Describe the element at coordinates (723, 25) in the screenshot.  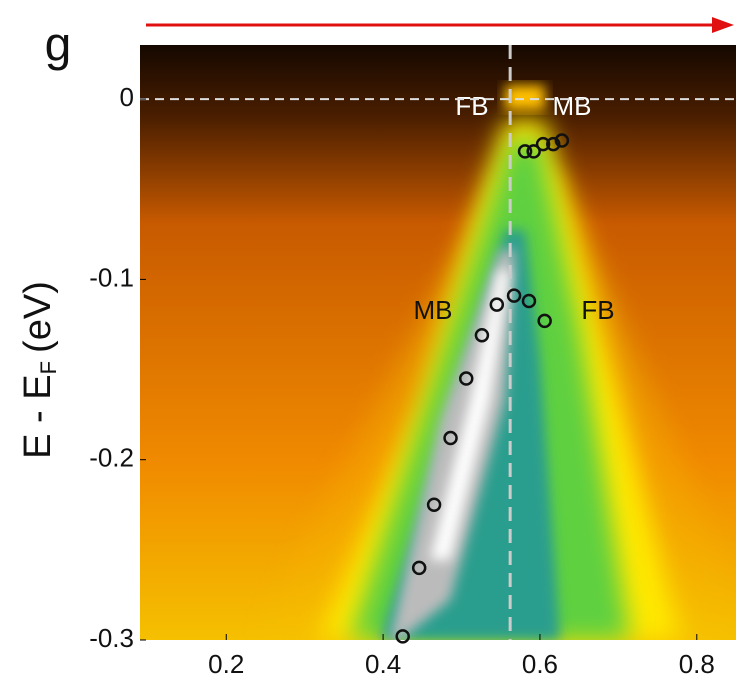
I see `arrow-head` at that location.